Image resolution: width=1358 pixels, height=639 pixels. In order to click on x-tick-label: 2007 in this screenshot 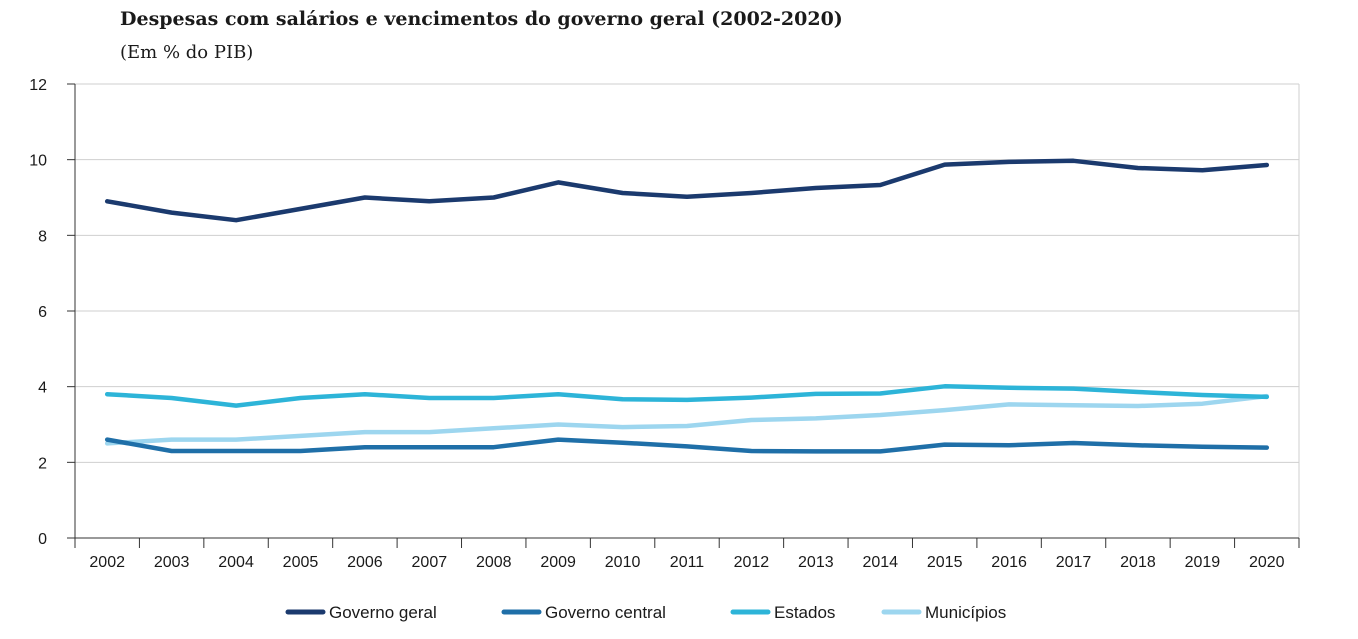, I will do `click(430, 562)`.